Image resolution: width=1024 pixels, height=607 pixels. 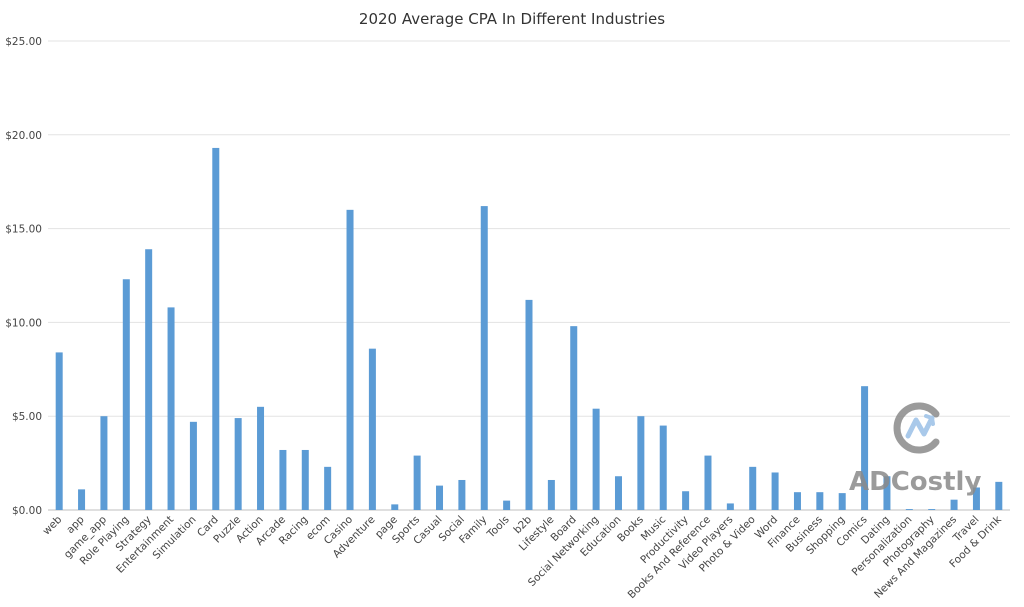 I want to click on y-tick-label: $10.00, so click(x=23, y=323).